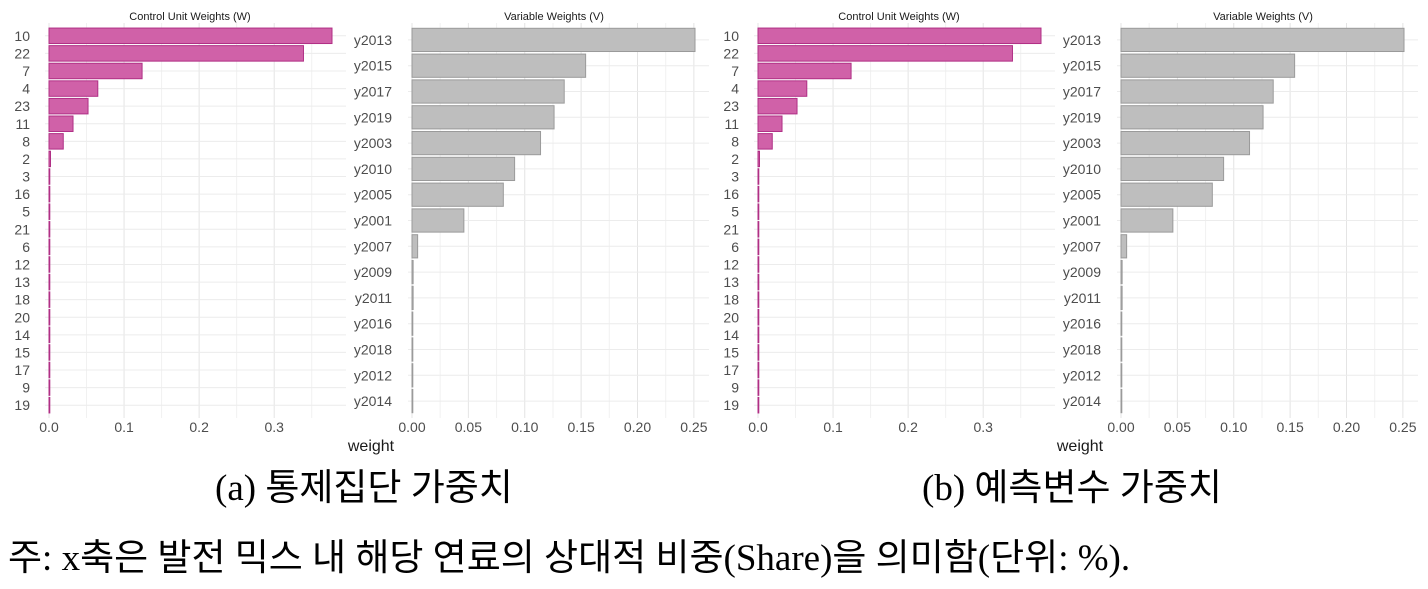 The height and width of the screenshot is (589, 1428). What do you see at coordinates (735, 71) in the screenshot?
I see `category-label: 7` at bounding box center [735, 71].